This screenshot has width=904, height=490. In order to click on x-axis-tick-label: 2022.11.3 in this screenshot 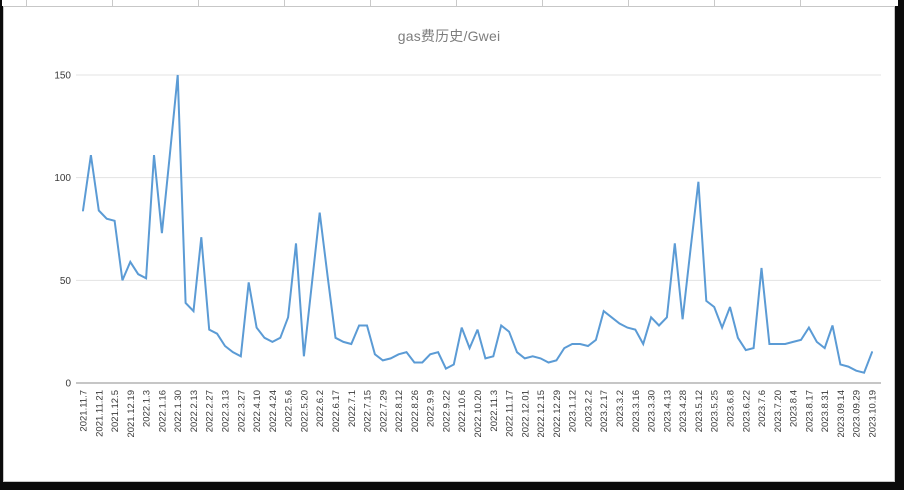, I will do `click(494, 411)`.